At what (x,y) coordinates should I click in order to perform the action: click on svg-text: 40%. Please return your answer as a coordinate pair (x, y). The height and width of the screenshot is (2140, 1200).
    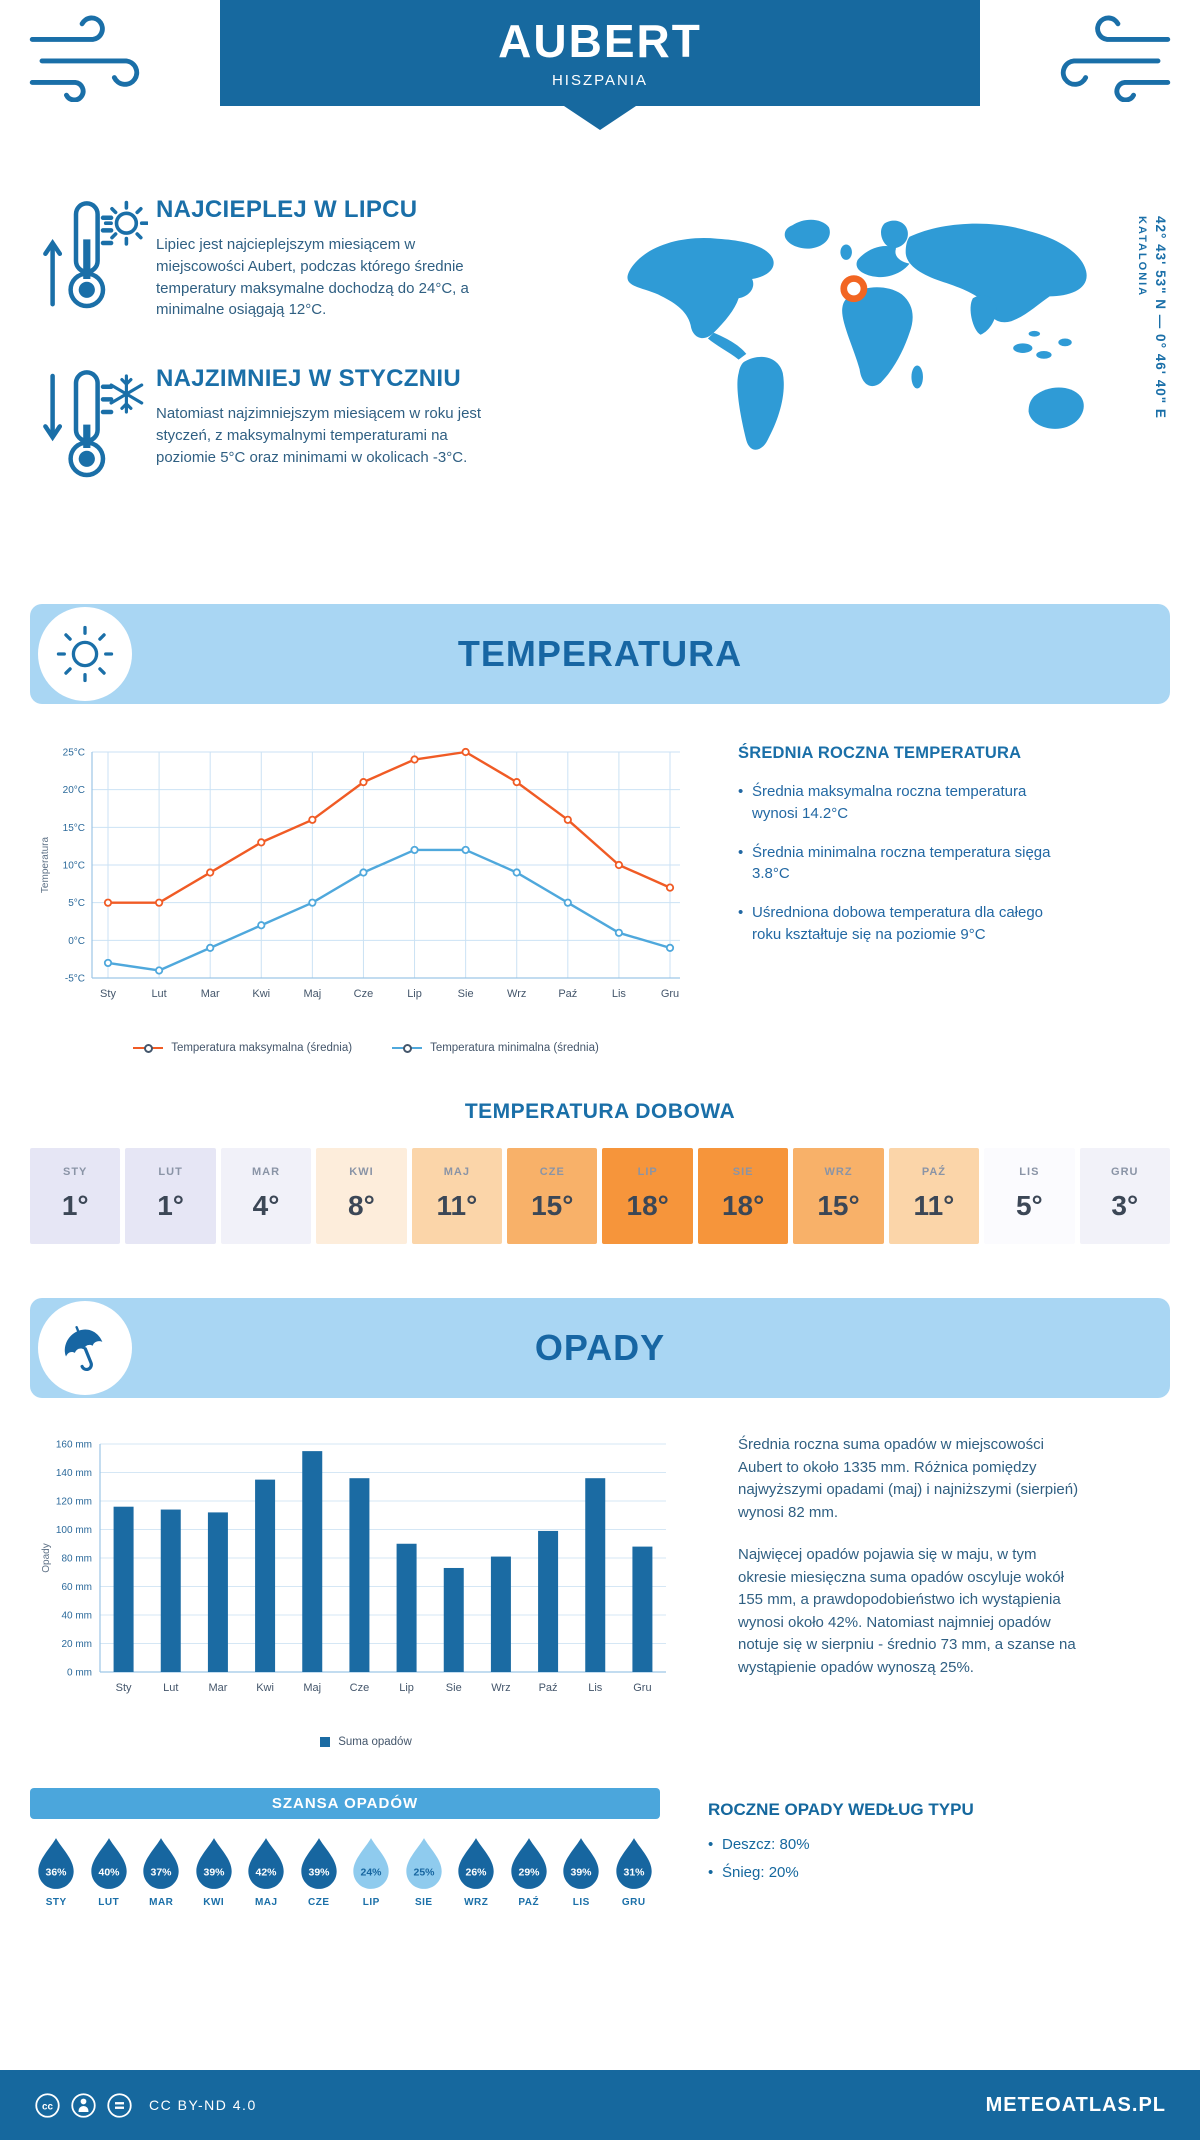
    Looking at the image, I should click on (109, 1873).